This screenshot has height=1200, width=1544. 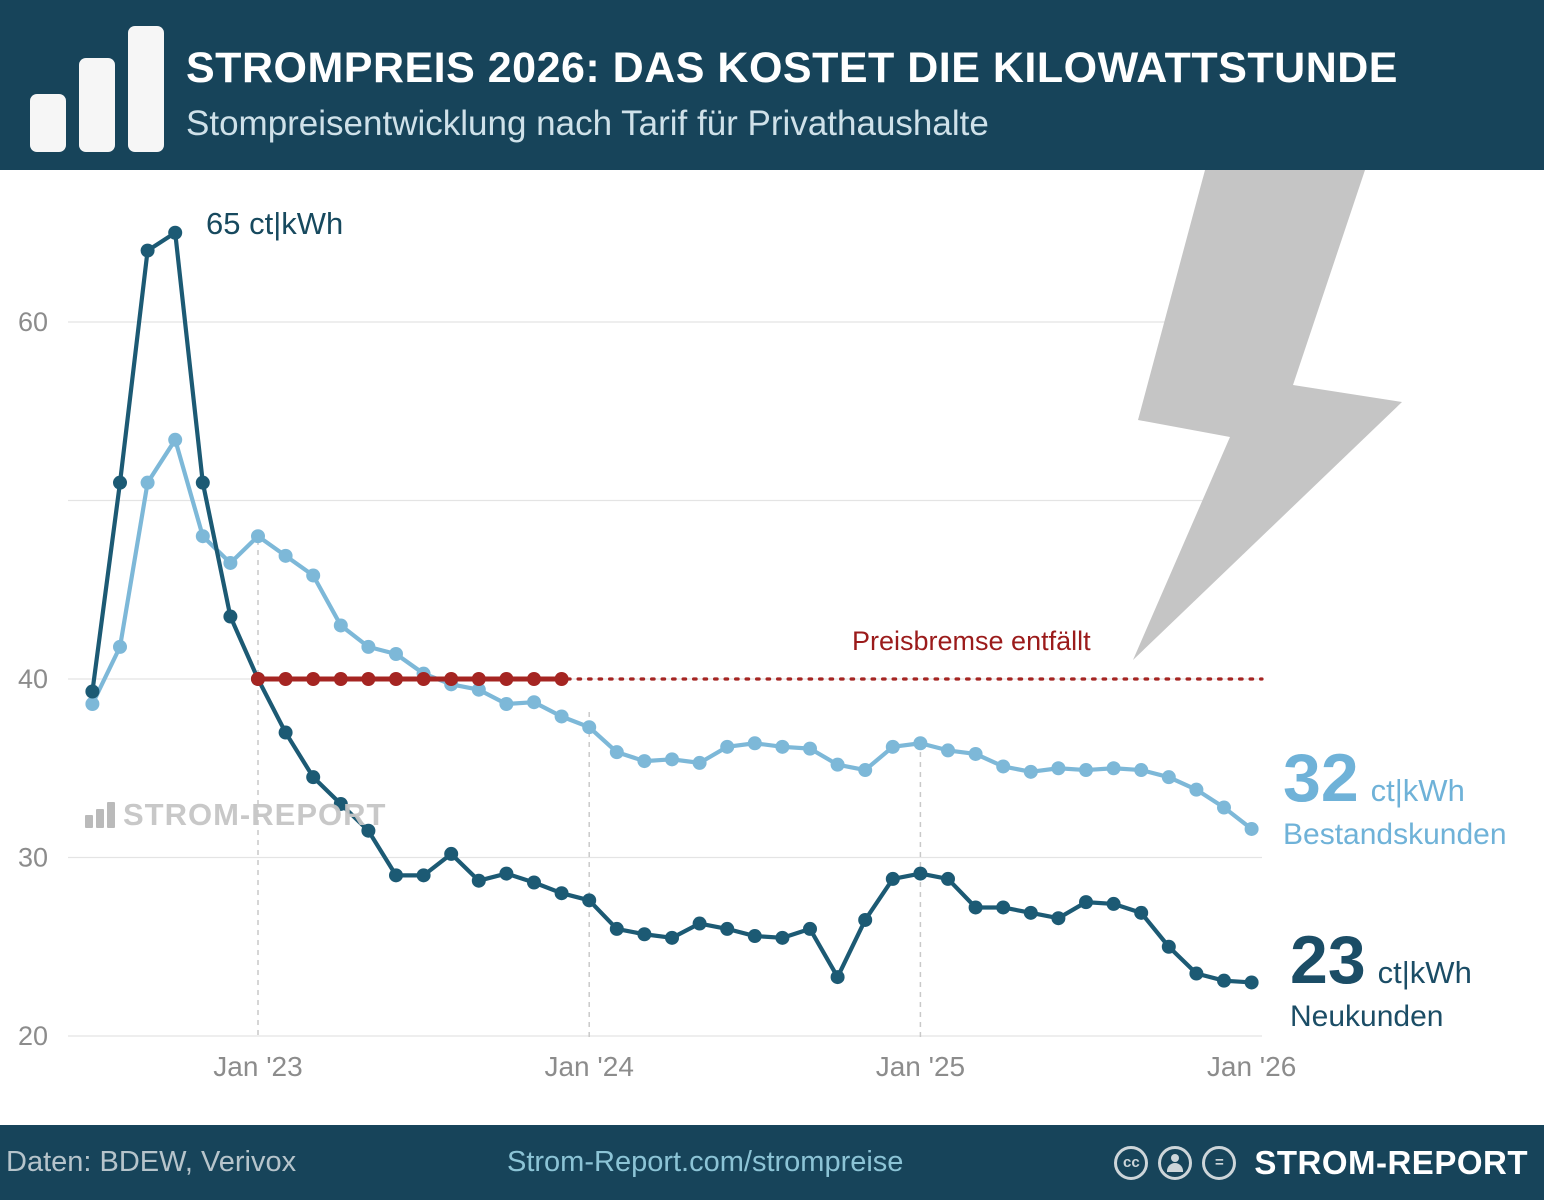 What do you see at coordinates (97, 105) in the screenshot?
I see `logo-bar-medium` at bounding box center [97, 105].